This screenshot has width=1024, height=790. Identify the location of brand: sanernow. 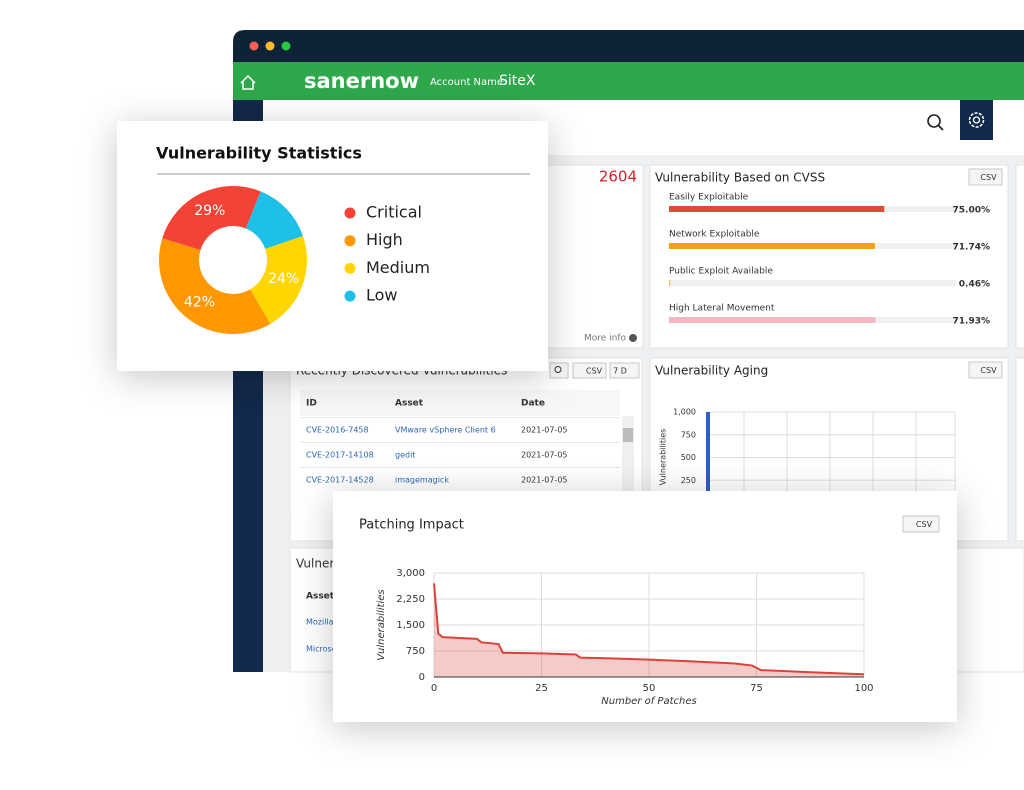
(361, 81).